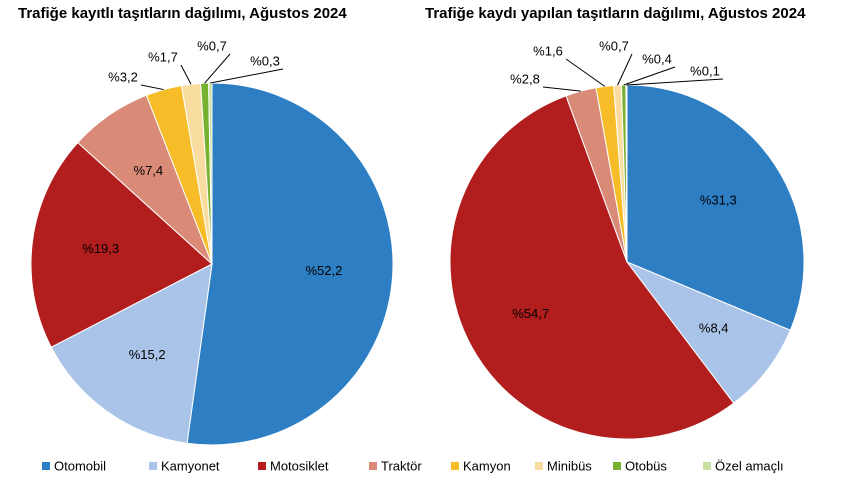  Describe the element at coordinates (714, 328) in the screenshot. I see `data-label: %8,4` at that location.